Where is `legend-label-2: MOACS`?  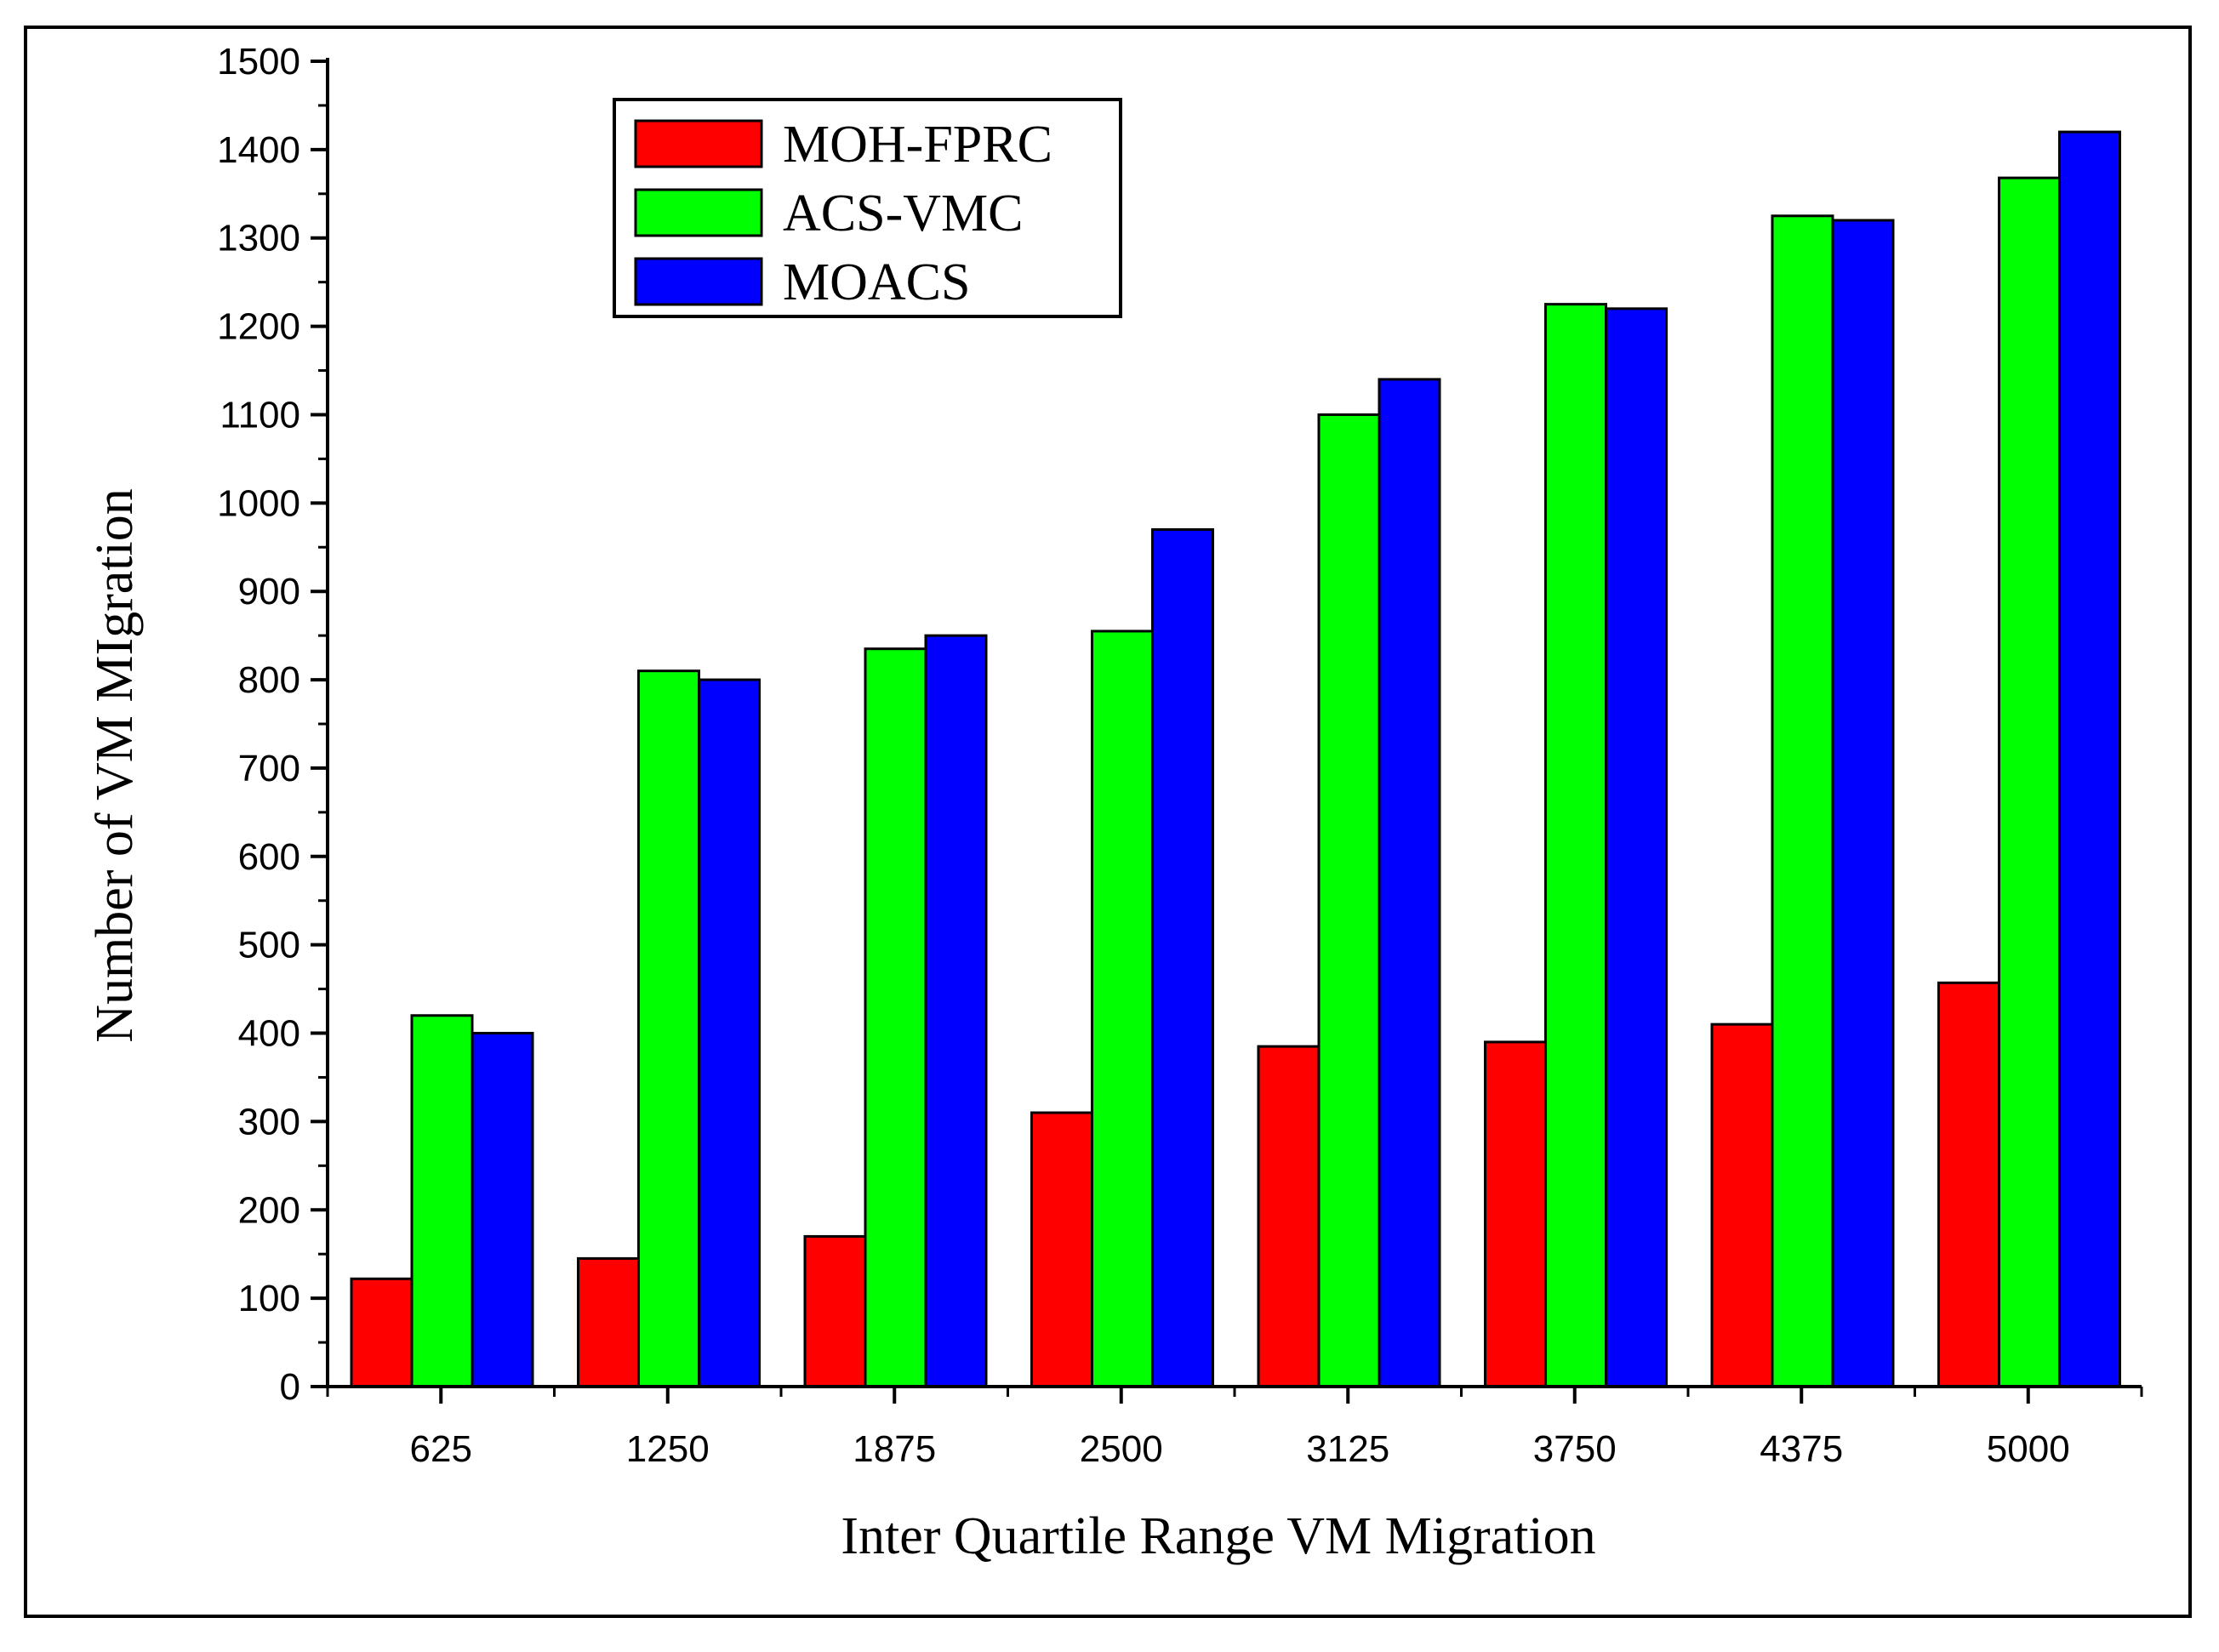
legend-label-2: MOACS is located at coordinates (877, 282).